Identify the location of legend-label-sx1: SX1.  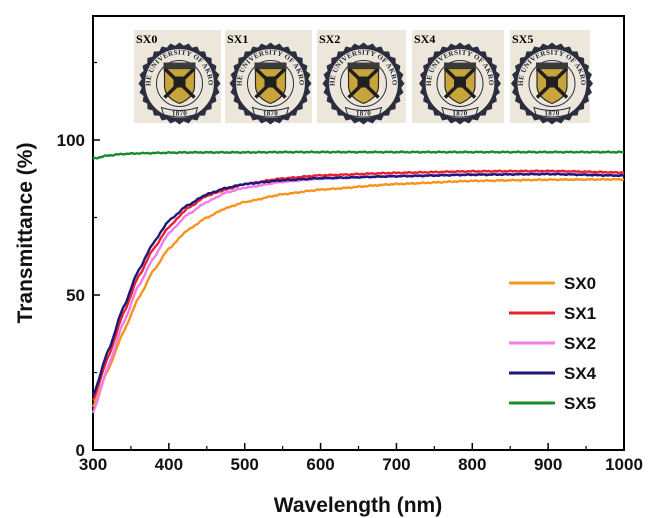
(580, 313).